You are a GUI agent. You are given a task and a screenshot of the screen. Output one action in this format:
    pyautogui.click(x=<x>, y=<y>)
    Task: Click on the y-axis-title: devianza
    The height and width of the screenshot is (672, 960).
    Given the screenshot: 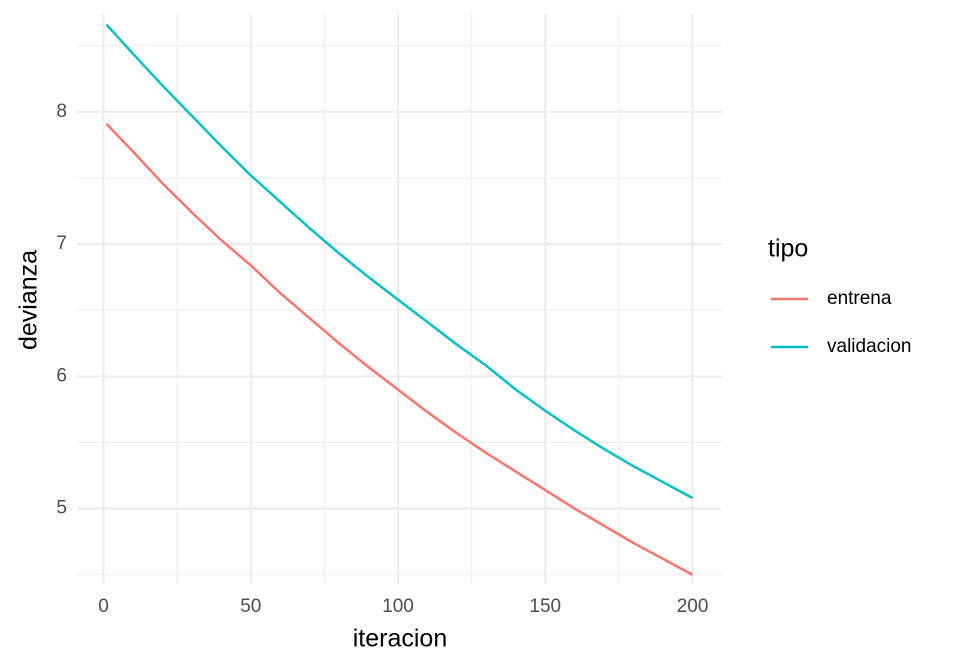 What is the action you would take?
    pyautogui.click(x=29, y=300)
    